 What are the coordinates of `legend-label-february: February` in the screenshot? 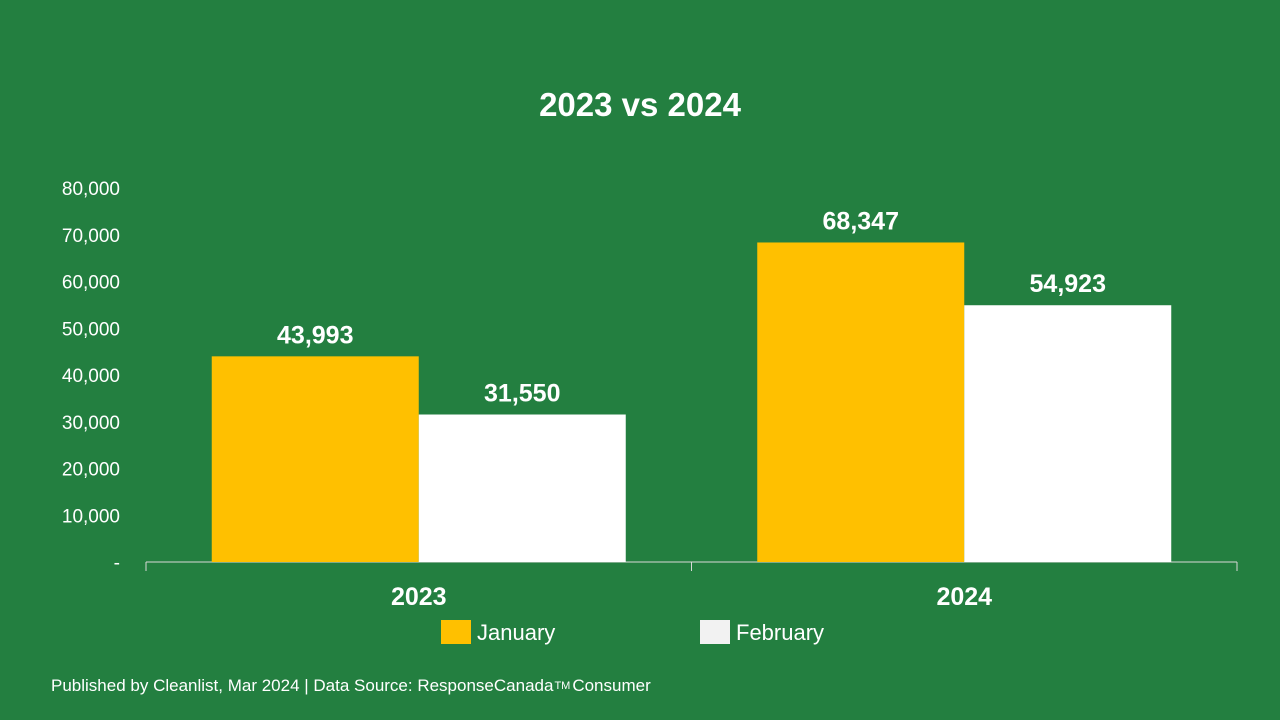 It's located at (780, 632).